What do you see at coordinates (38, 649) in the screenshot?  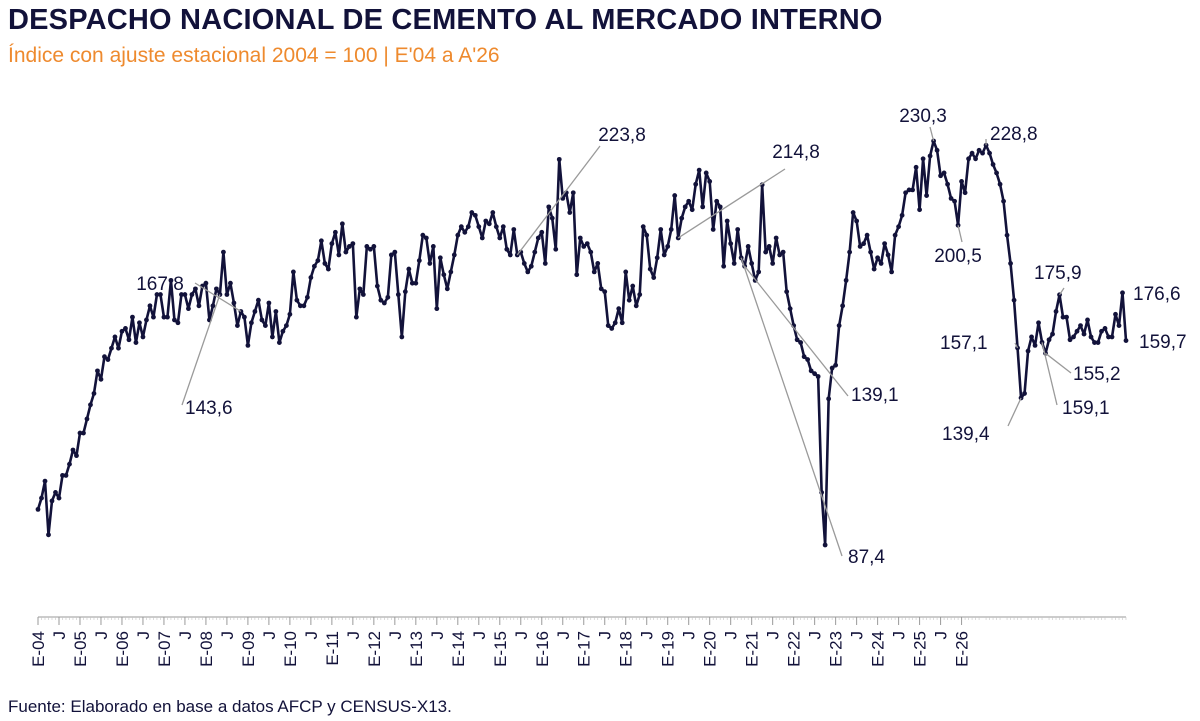 I see `x-tick-label: E-04` at bounding box center [38, 649].